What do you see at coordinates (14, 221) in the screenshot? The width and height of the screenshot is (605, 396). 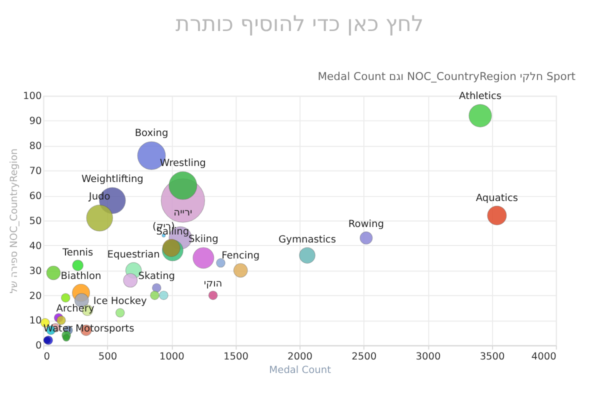 I see `y-axis-title: ספירה של NOC_CountryRegion` at bounding box center [14, 221].